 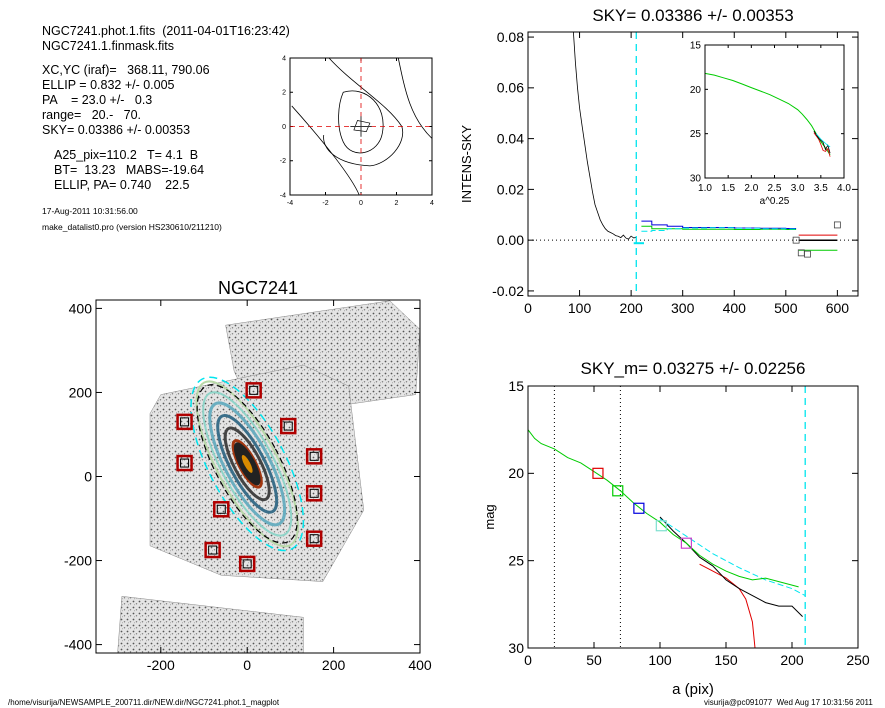 I want to click on contour-panel-ytick-label: 2, so click(x=284, y=93).